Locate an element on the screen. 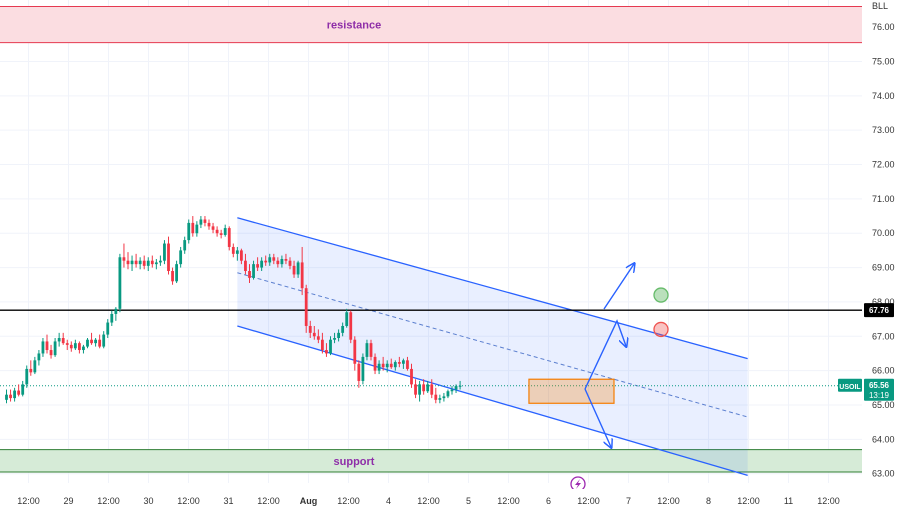 This screenshot has height=517, width=905. price-tick-label: 66.00 is located at coordinates (883, 371).